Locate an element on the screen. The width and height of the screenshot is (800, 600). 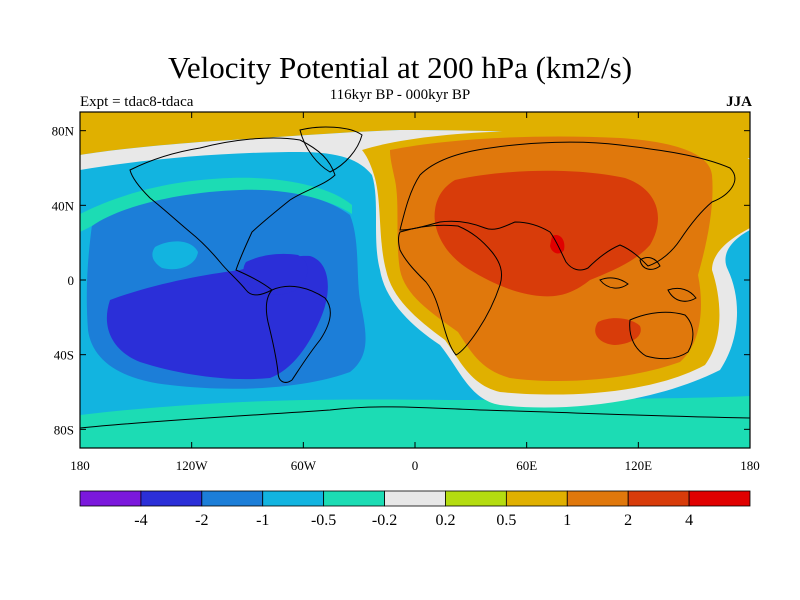
field-southern-band is located at coordinates (415, 422).